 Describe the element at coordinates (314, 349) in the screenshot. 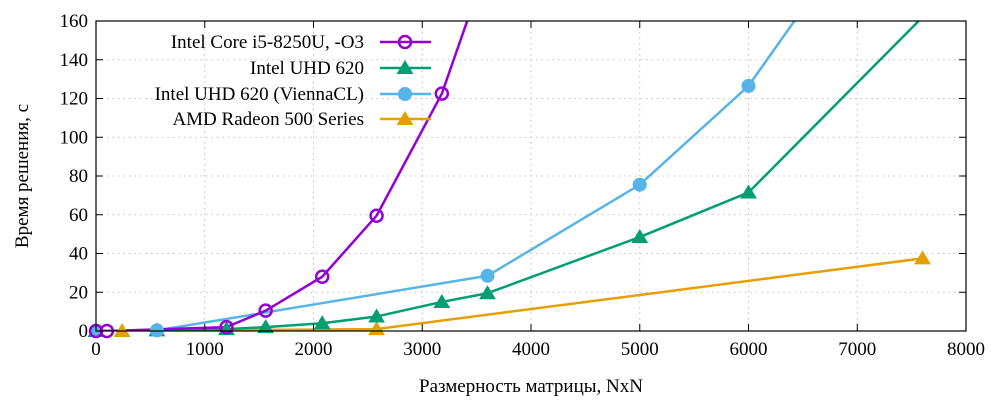

I see `x-tick-label: 2000` at that location.